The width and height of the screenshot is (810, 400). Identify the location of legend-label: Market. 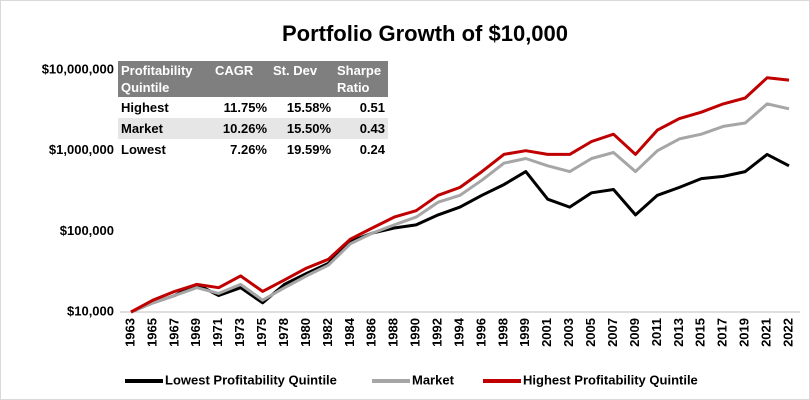
(433, 379).